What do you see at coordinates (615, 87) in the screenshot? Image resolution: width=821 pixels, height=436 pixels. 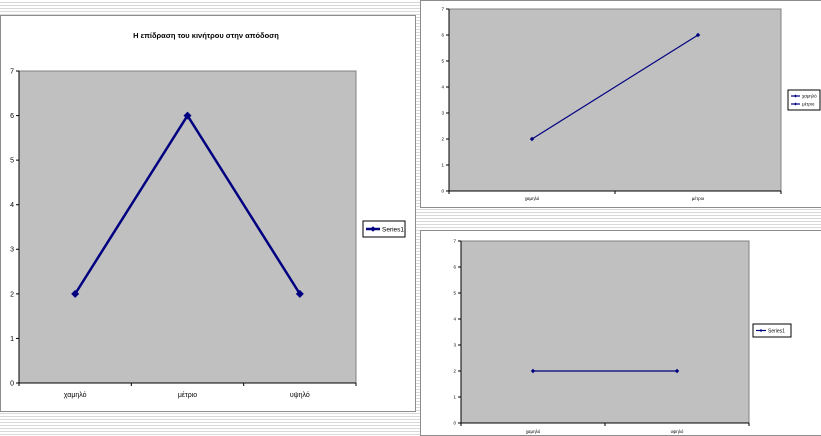 I see `series-line` at bounding box center [615, 87].